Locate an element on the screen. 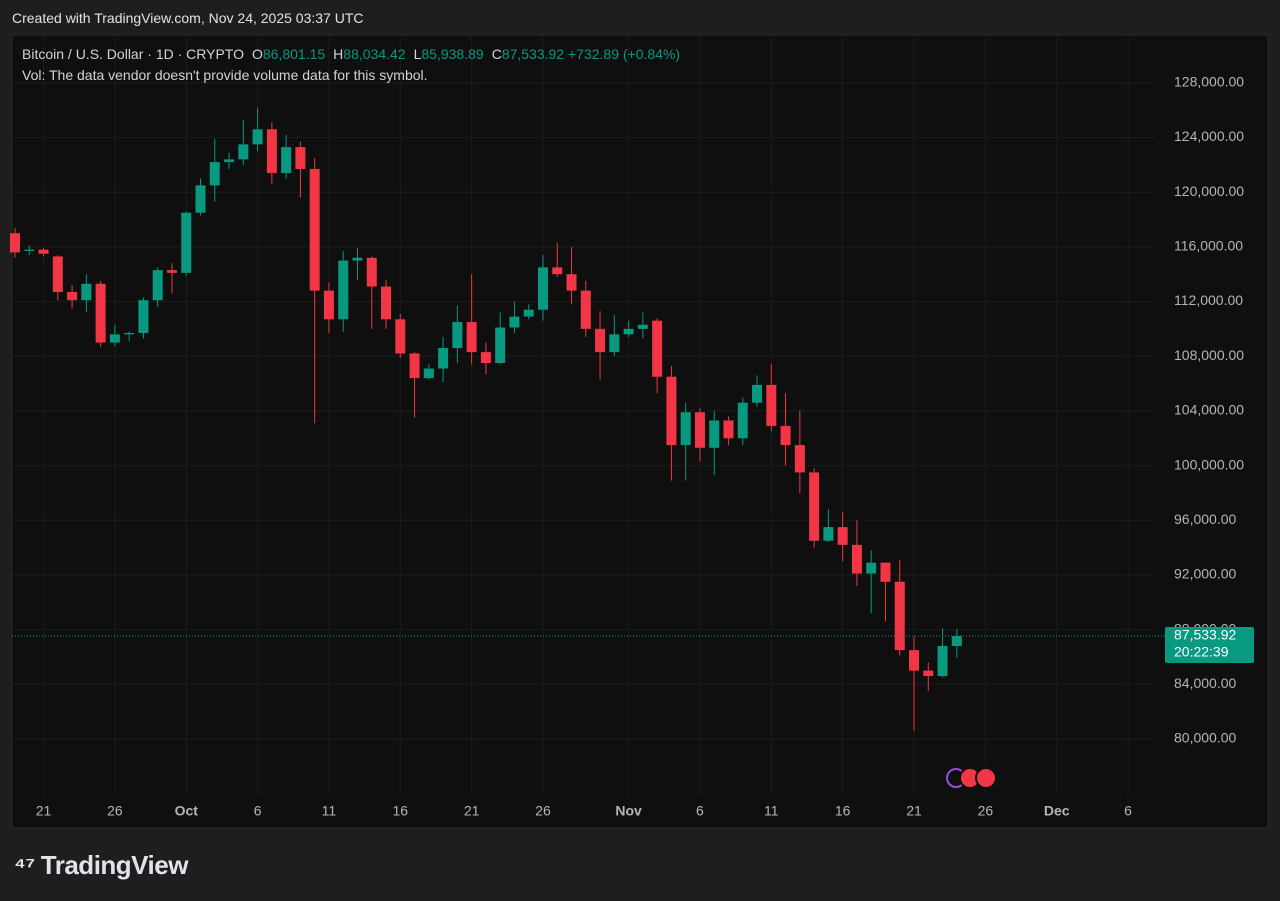  logo-mark: ⁴⁷ is located at coordinates (24, 866).